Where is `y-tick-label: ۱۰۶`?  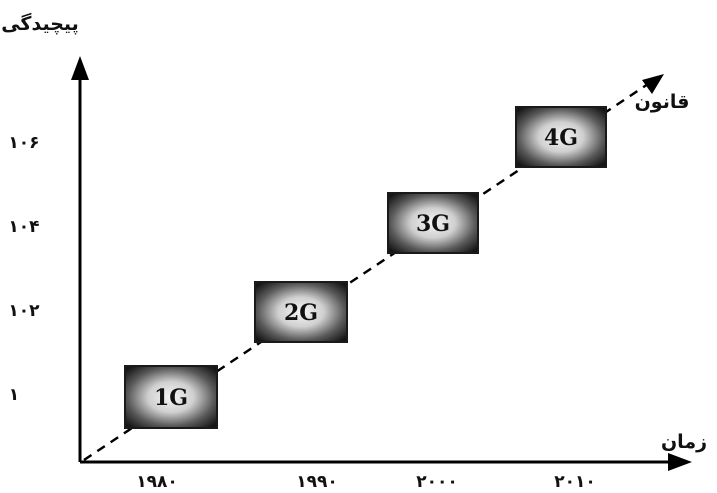 y-tick-label: ۱۰۶ is located at coordinates (23, 143).